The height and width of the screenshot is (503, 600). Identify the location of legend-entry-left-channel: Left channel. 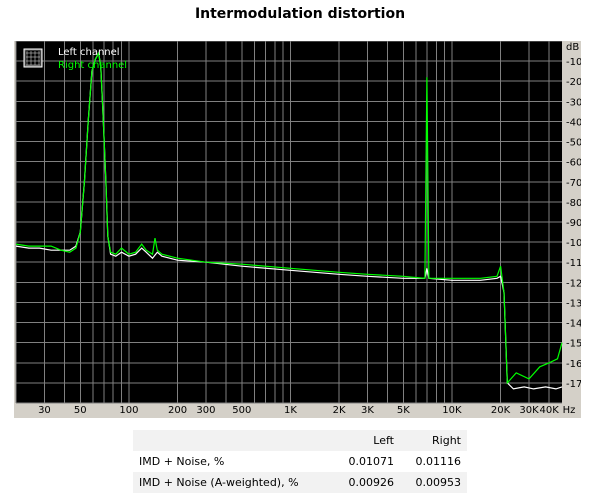
(89, 52).